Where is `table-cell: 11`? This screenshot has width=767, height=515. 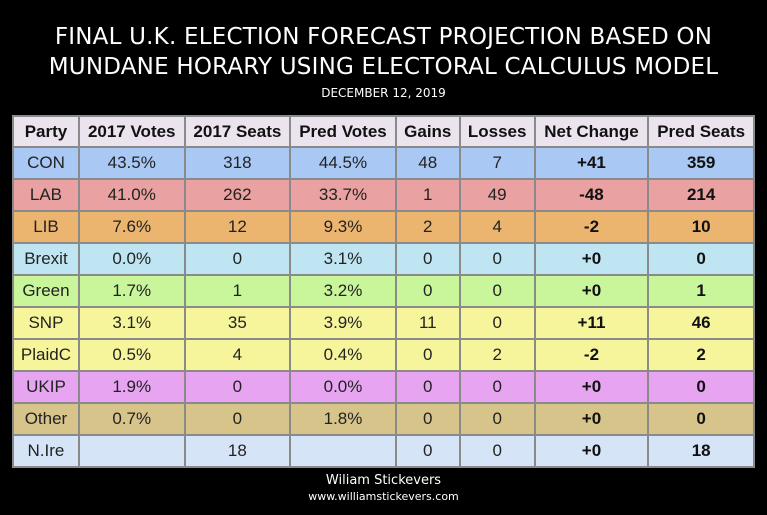 table-cell: 11 is located at coordinates (427, 323).